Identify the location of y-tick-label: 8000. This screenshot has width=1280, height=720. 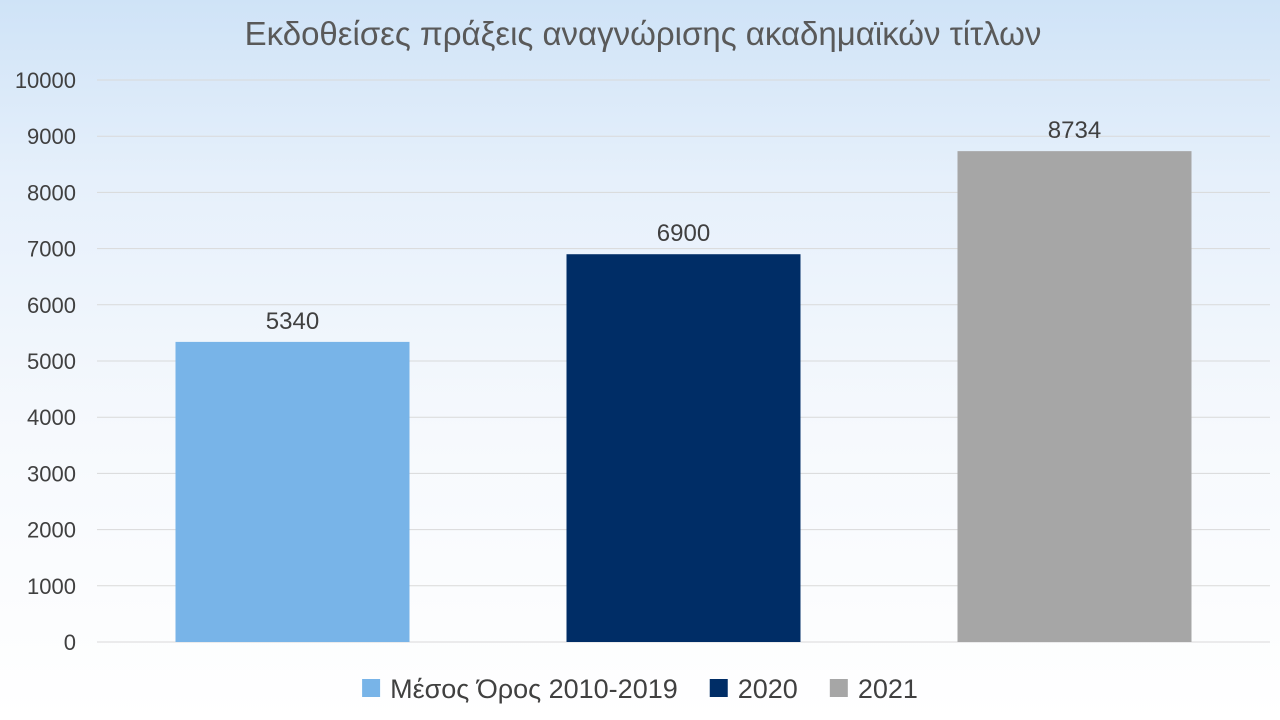
(51, 192).